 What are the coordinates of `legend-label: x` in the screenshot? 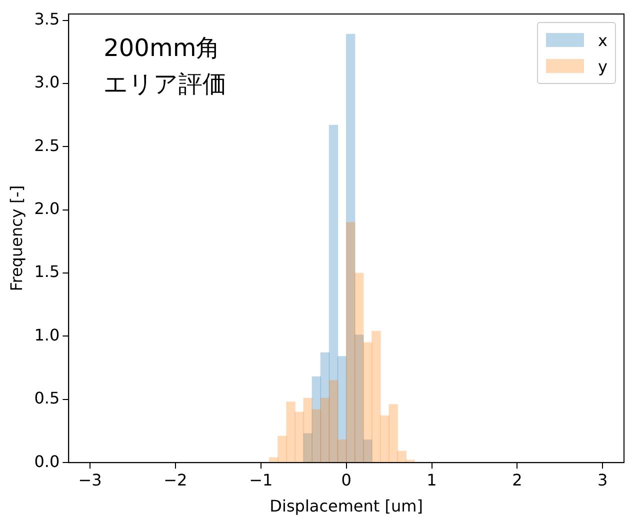 It's located at (603, 40).